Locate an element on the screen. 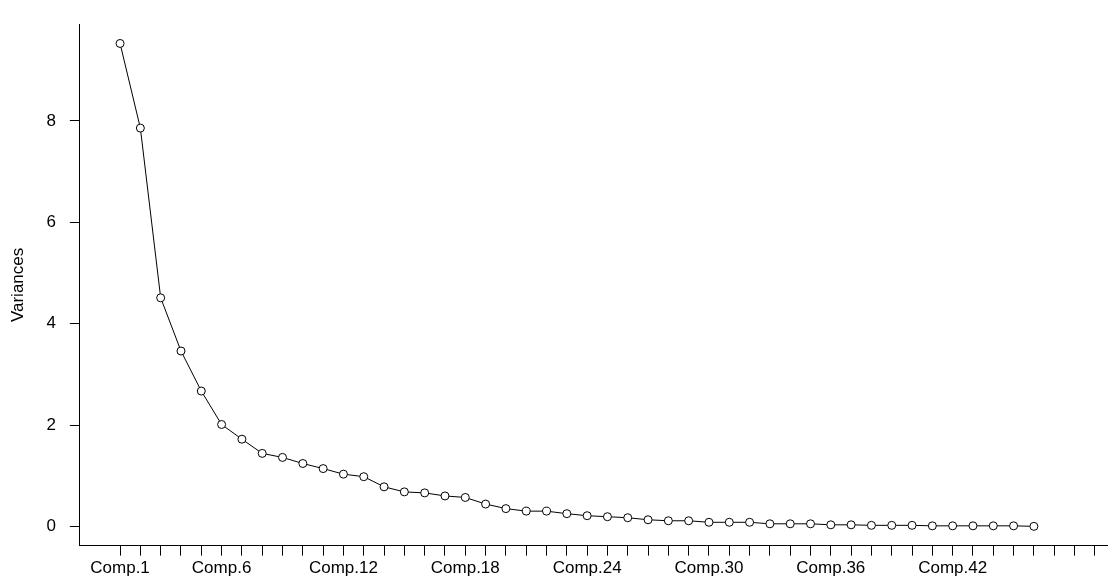  x-tick-label: Comp.18 is located at coordinates (465, 568).